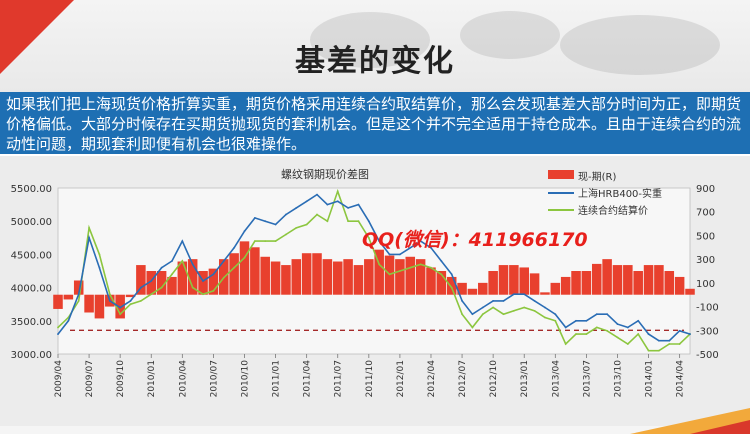 The height and width of the screenshot is (434, 750). I want to click on x-tick-label: 2011/01, so click(277, 378).